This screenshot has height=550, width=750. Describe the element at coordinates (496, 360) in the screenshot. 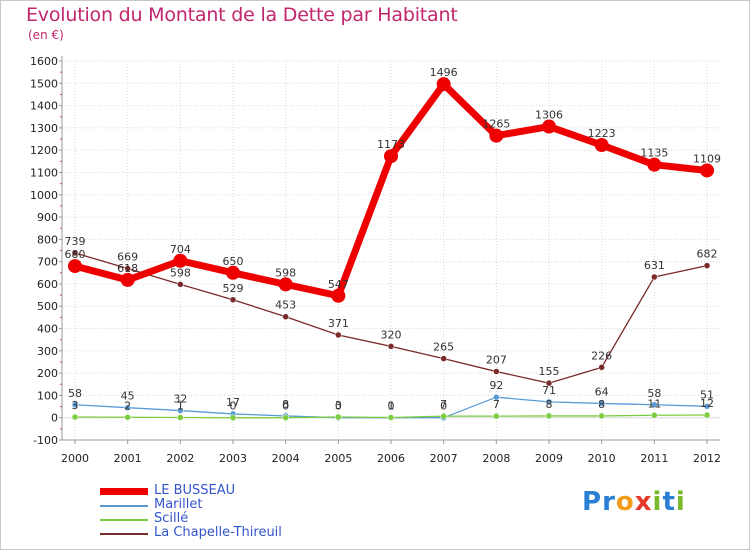

I see `data-label: 207` at that location.